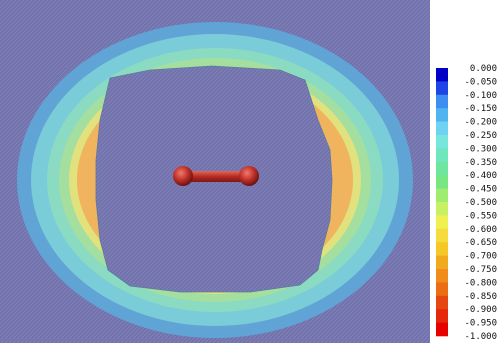 The image size is (500, 343). I want to click on colorbar-tick-label: -0.200, so click(480, 123).